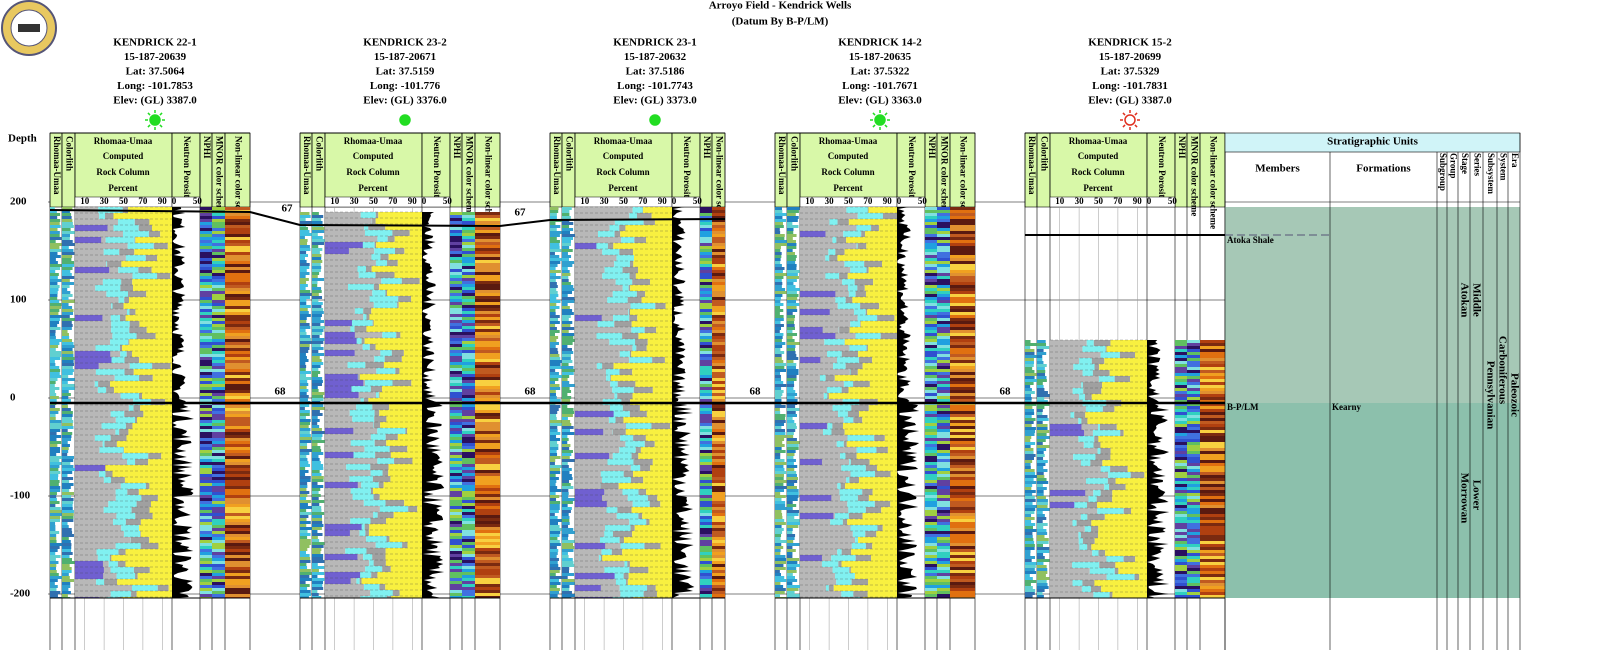 The height and width of the screenshot is (663, 1600). I want to click on track-title: Non-linear color scheme, so click(1213, 182).